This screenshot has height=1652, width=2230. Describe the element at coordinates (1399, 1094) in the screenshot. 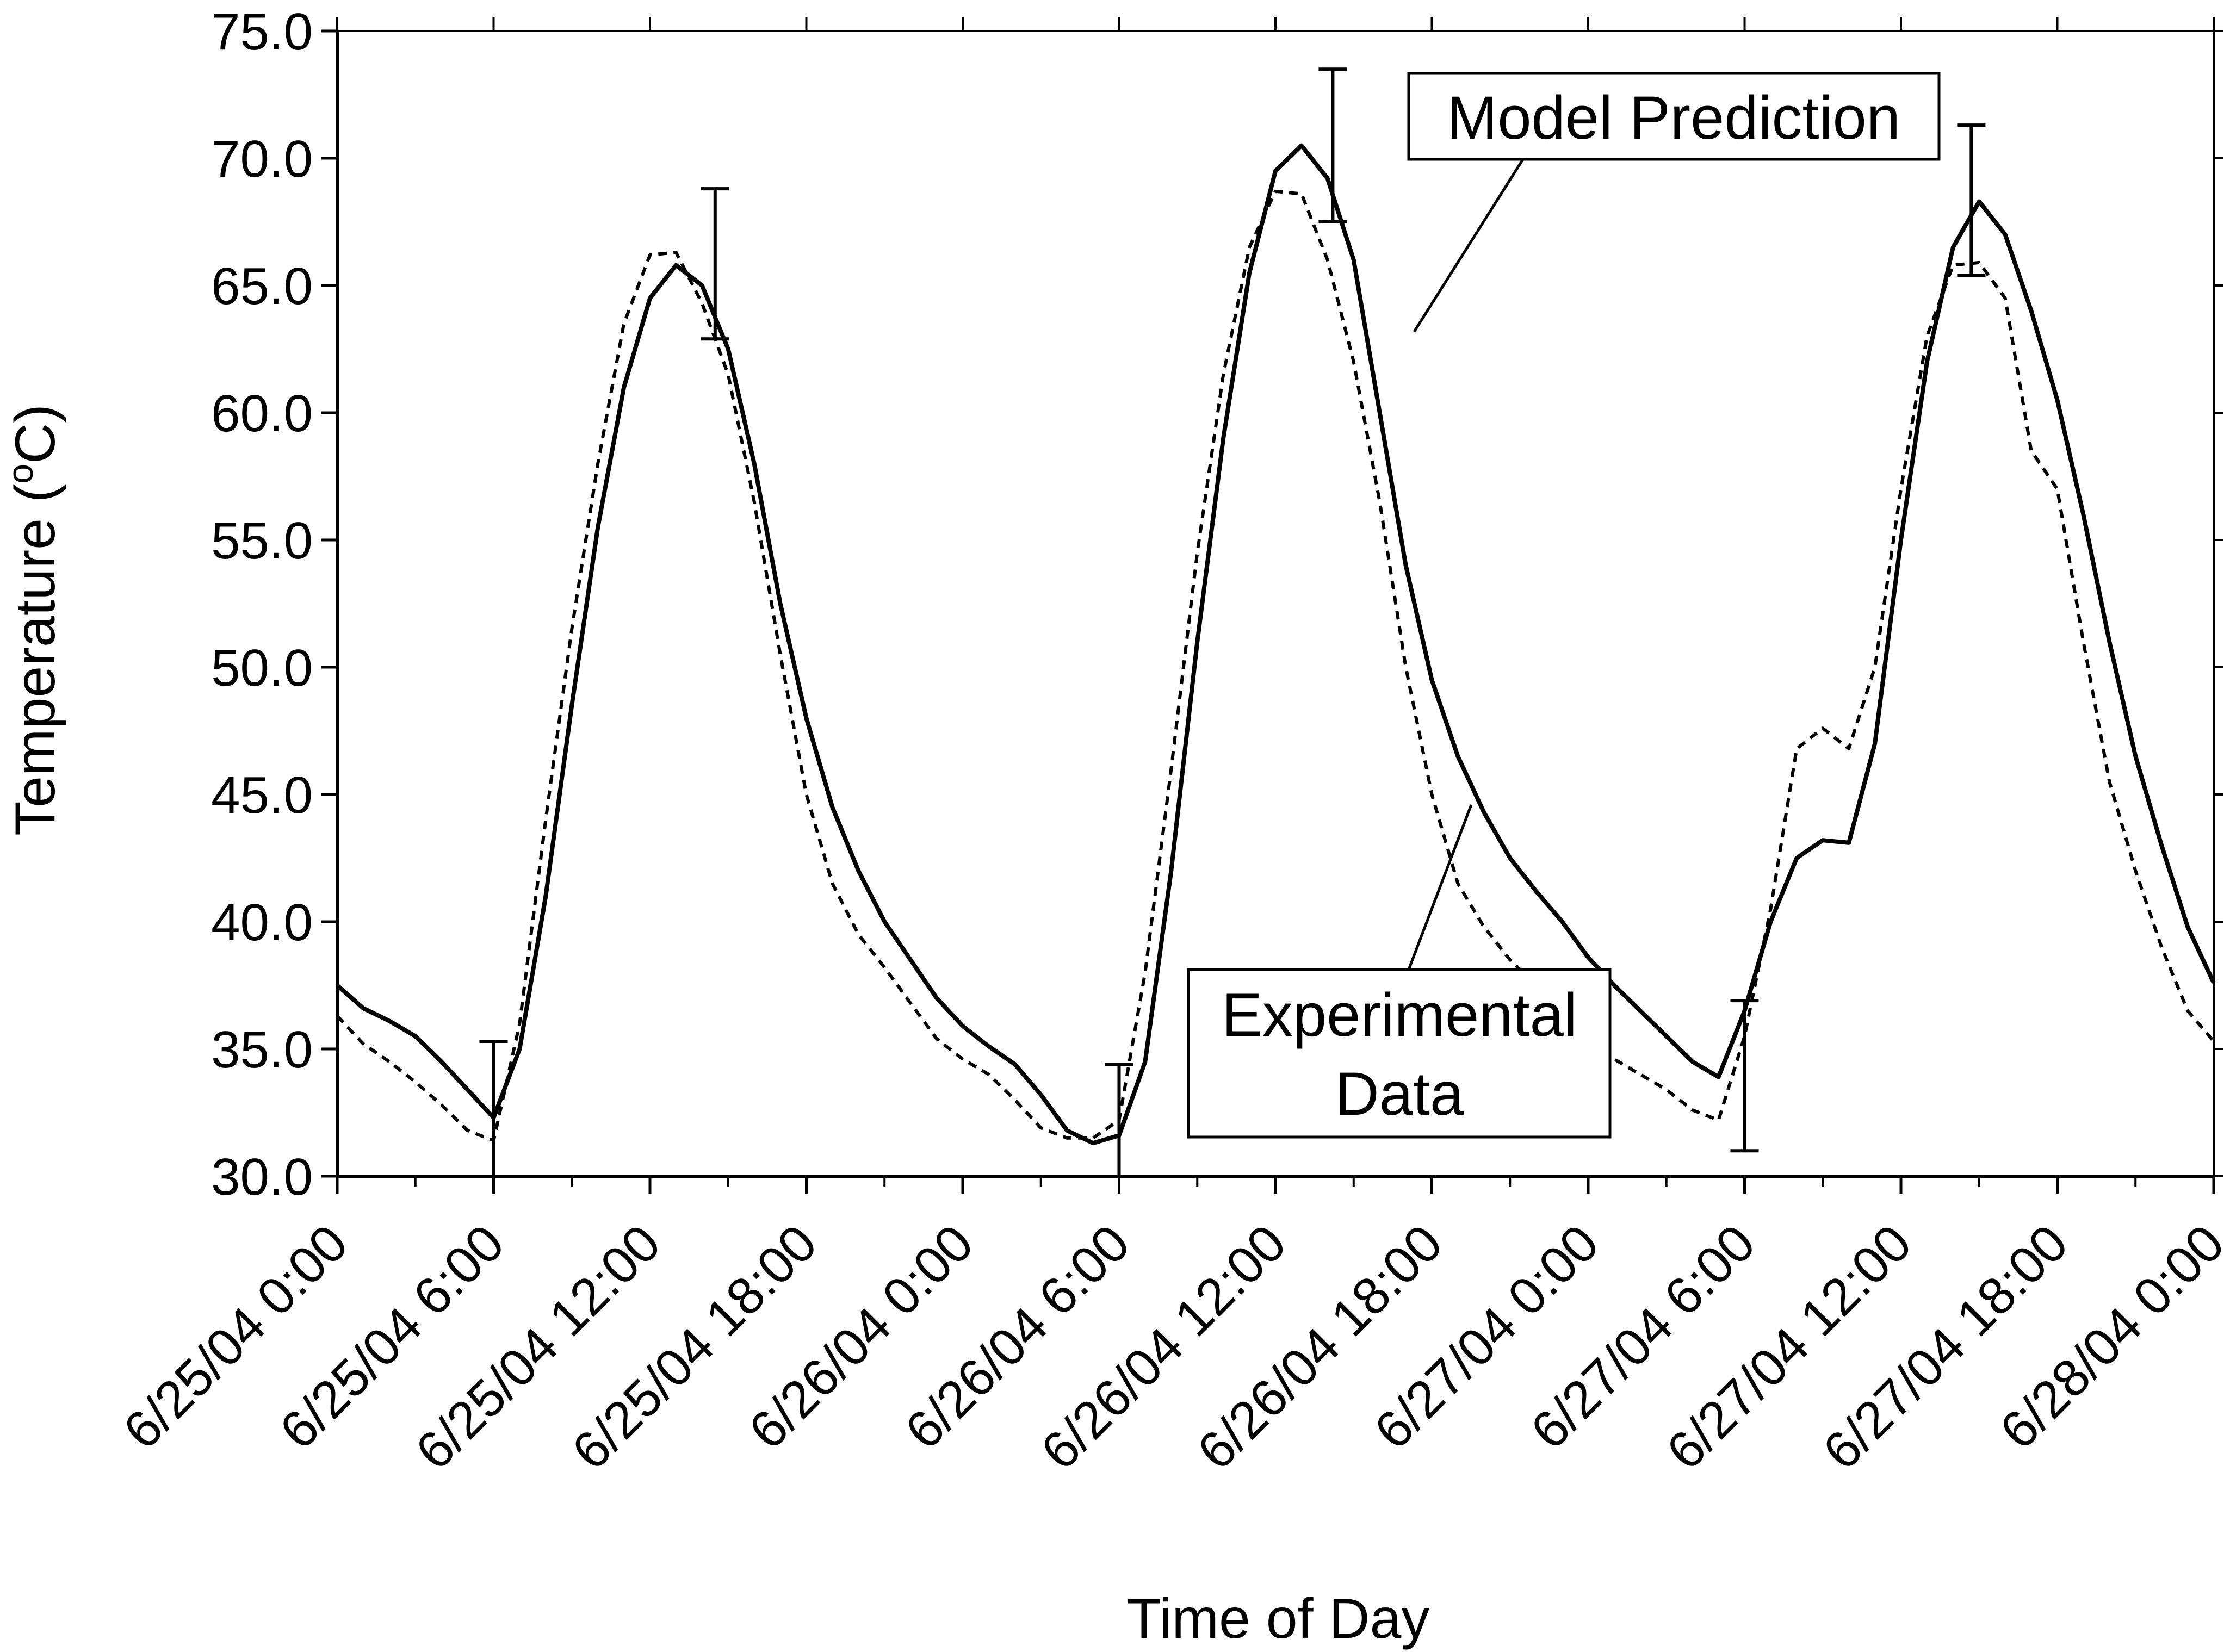

I see `experimental-data-callout-line2: Data` at that location.